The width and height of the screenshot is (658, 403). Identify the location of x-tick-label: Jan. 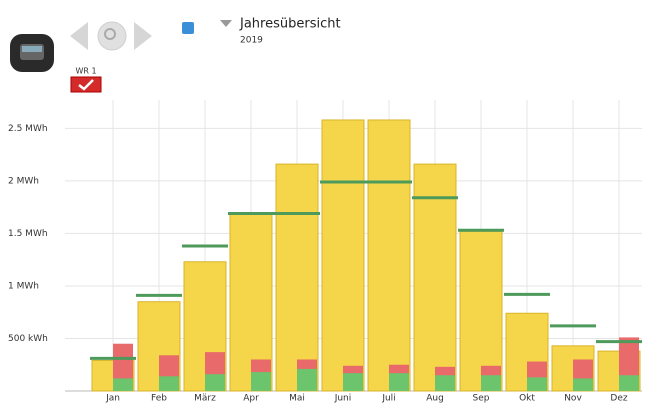
(112, 398).